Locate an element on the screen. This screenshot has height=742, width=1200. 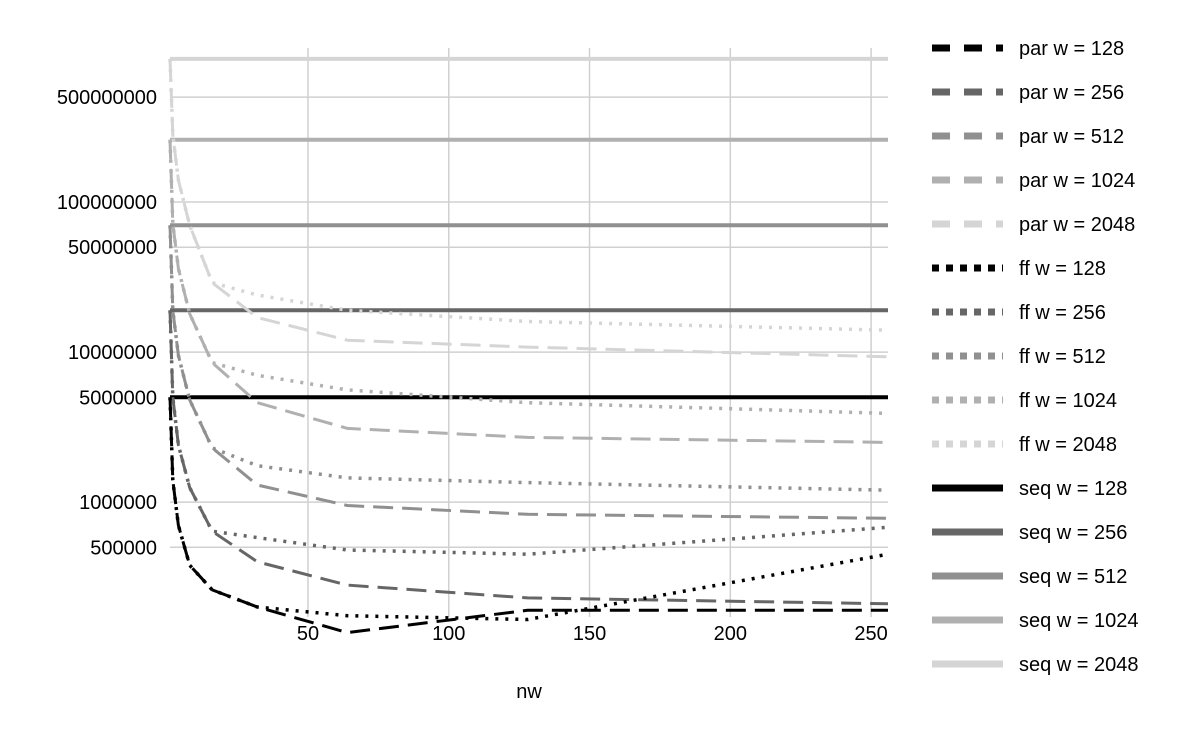
legend-label: par w = 1024 is located at coordinates (1077, 181).